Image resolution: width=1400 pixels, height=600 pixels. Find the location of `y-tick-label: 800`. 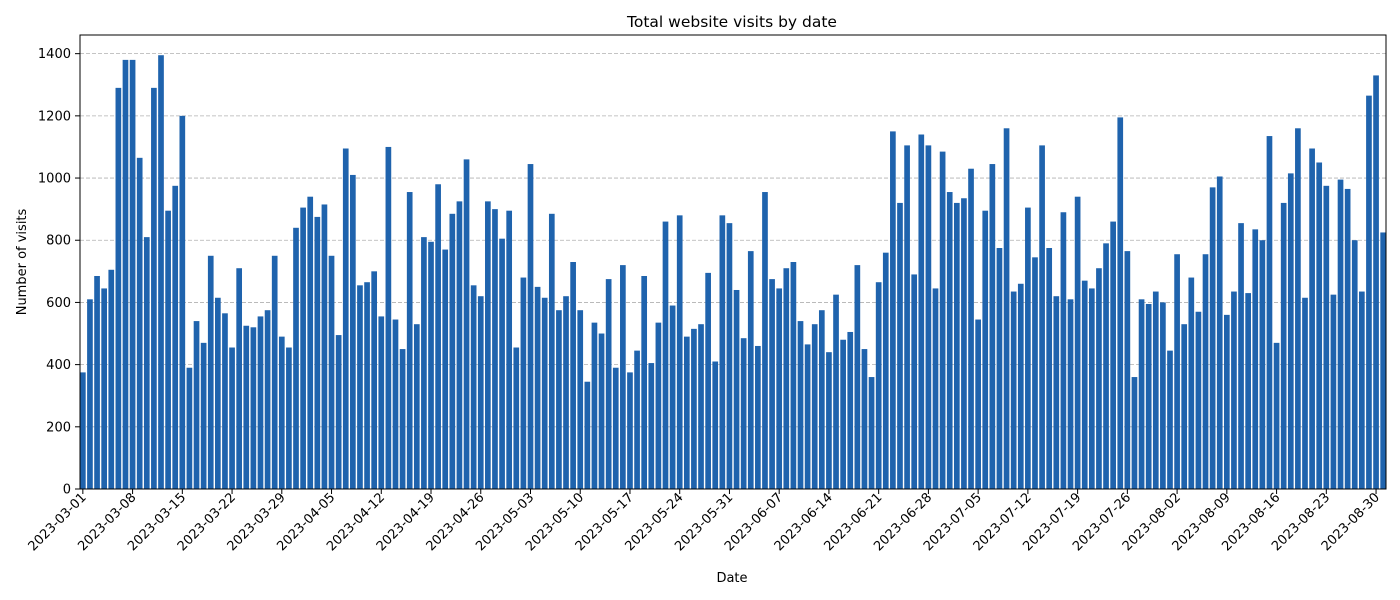

y-tick-label: 800 is located at coordinates (58, 241).